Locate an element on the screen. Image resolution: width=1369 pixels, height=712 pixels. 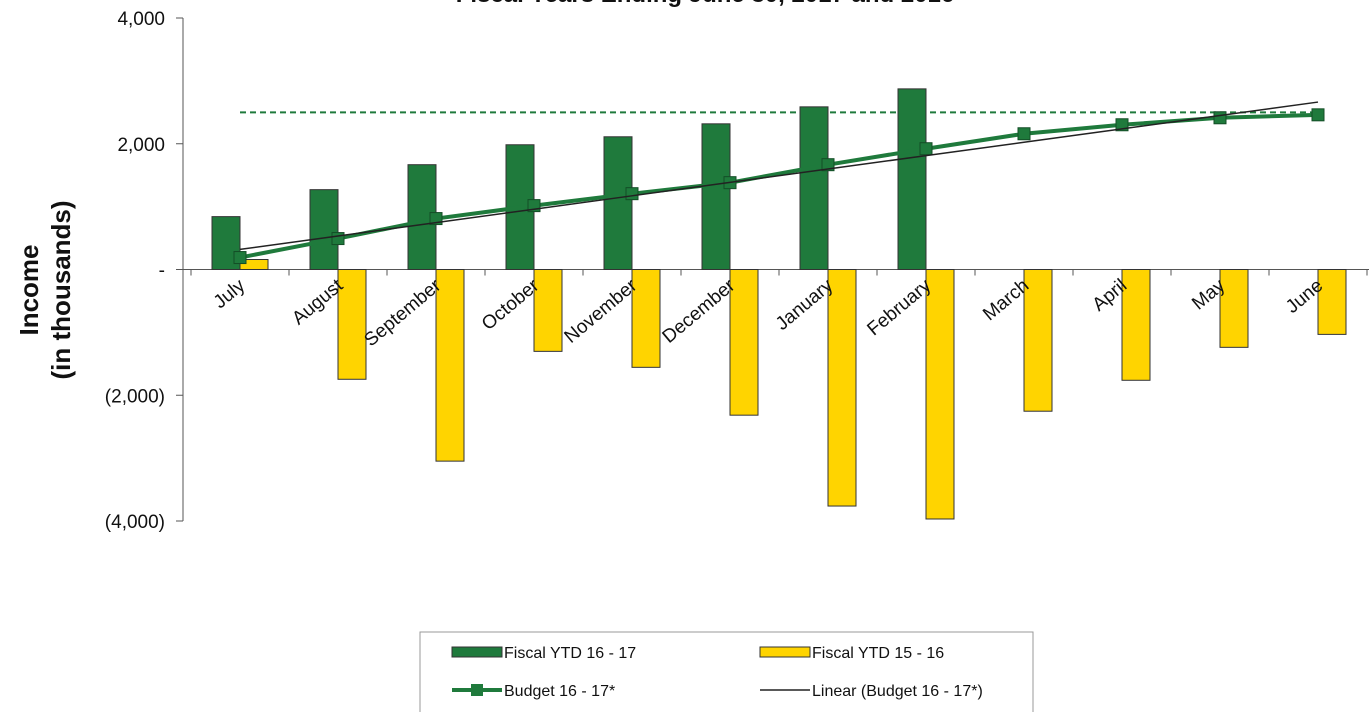
x-tick-label: November is located at coordinates (601, 311).